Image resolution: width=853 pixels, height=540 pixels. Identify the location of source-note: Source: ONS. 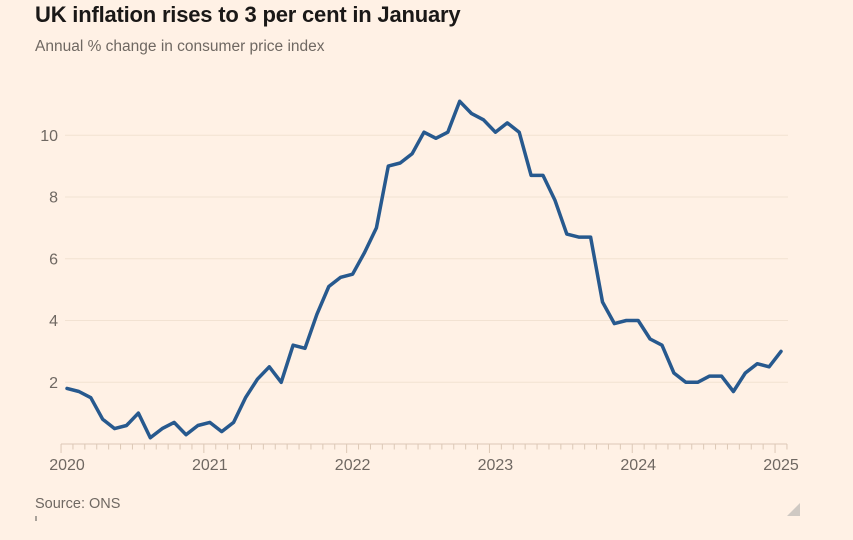
(78, 504).